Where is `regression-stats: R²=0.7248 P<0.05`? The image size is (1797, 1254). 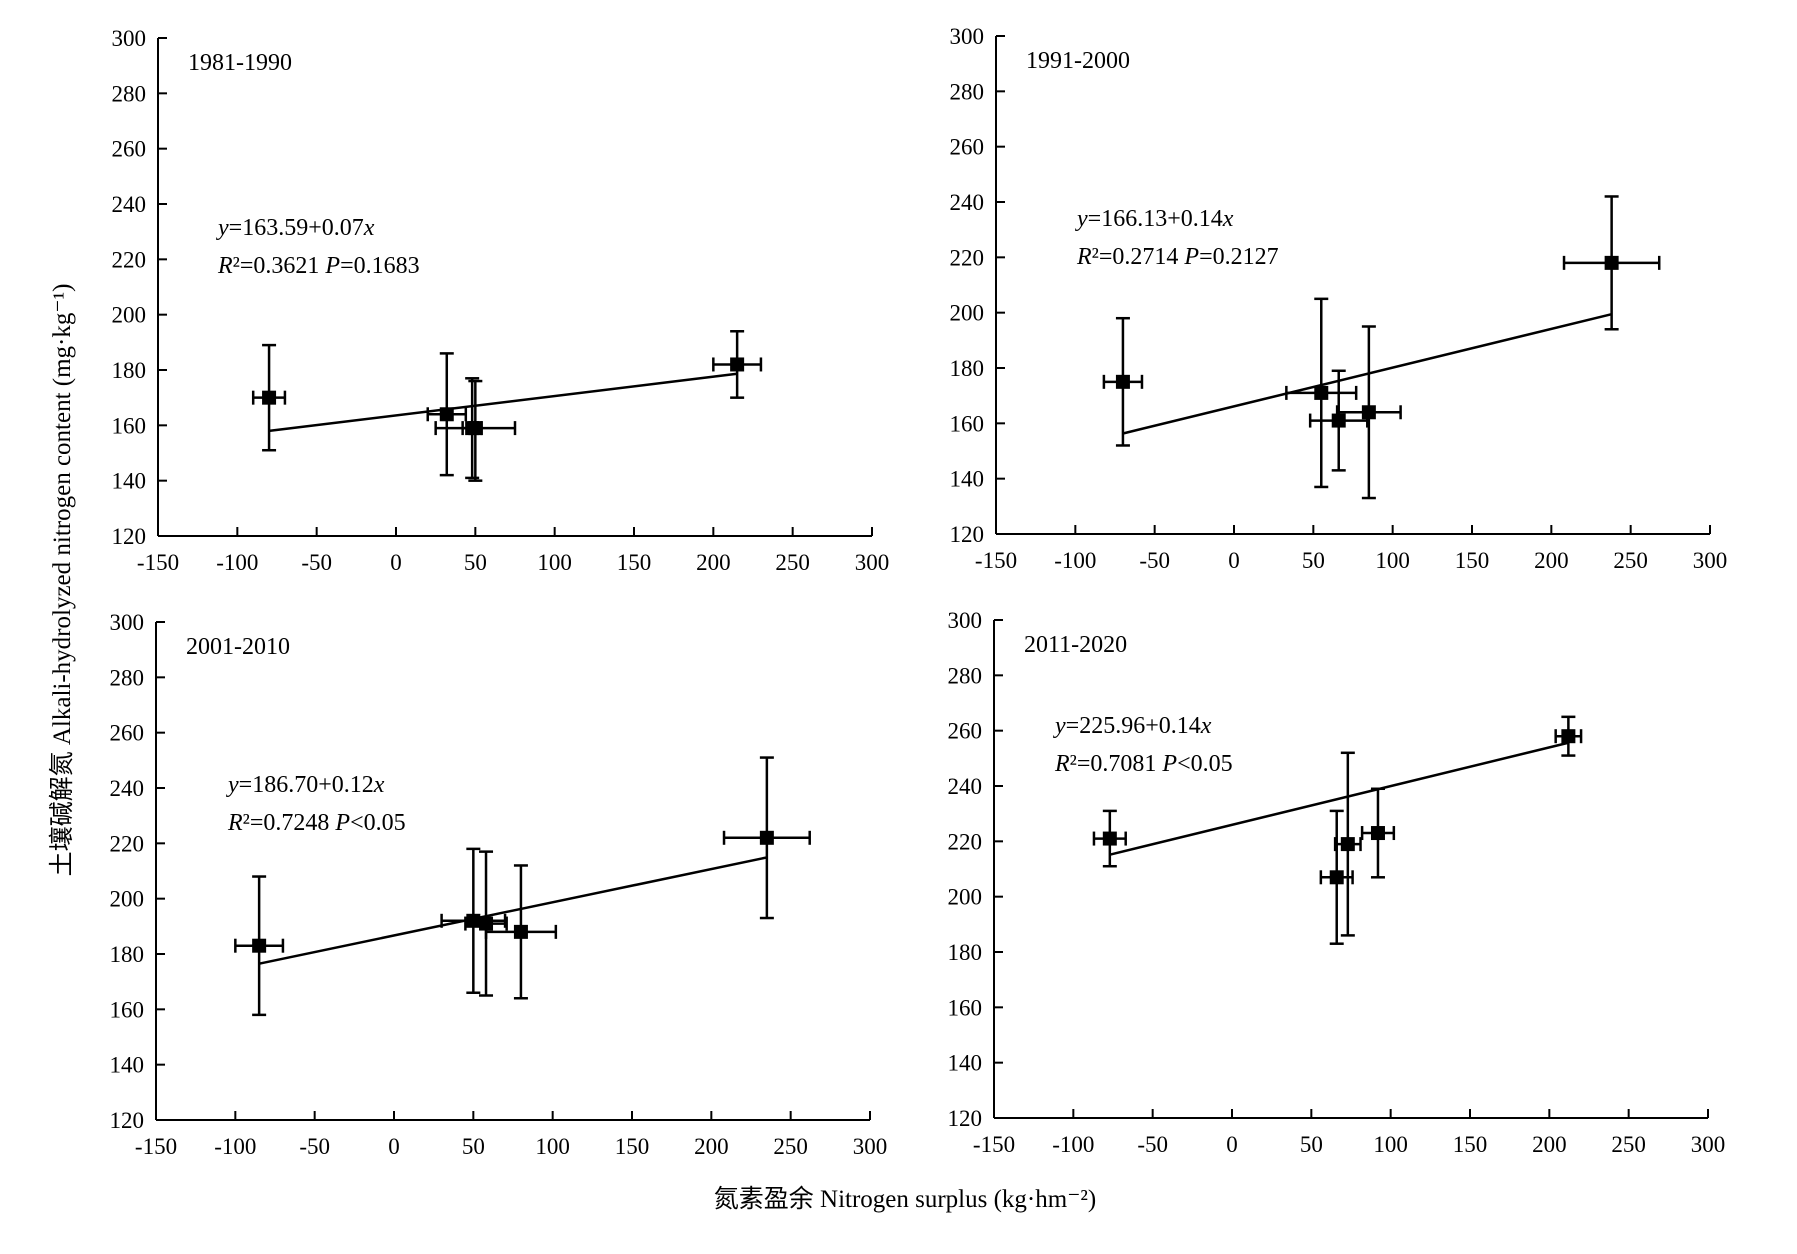 regression-stats: R²=0.7248 P<0.05 is located at coordinates (316, 823).